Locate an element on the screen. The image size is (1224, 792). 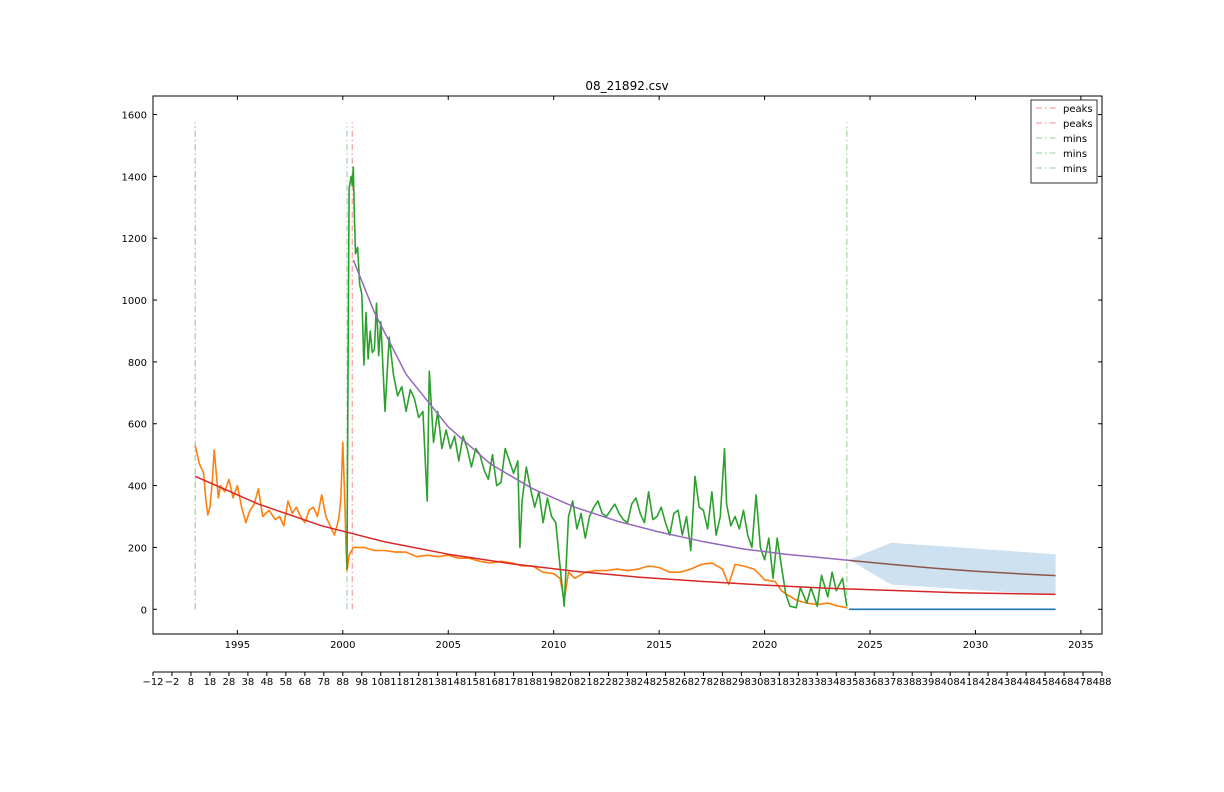
x2-tick-label: 188 is located at coordinates (532, 682).